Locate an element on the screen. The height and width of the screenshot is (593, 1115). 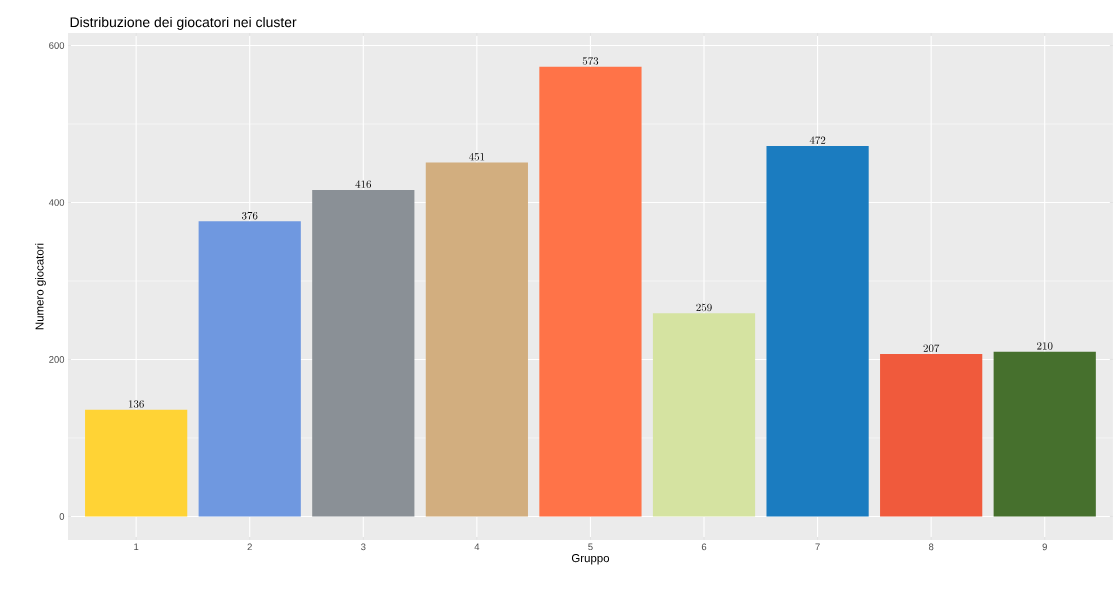
x-tick-label: 9 is located at coordinates (1044, 547).